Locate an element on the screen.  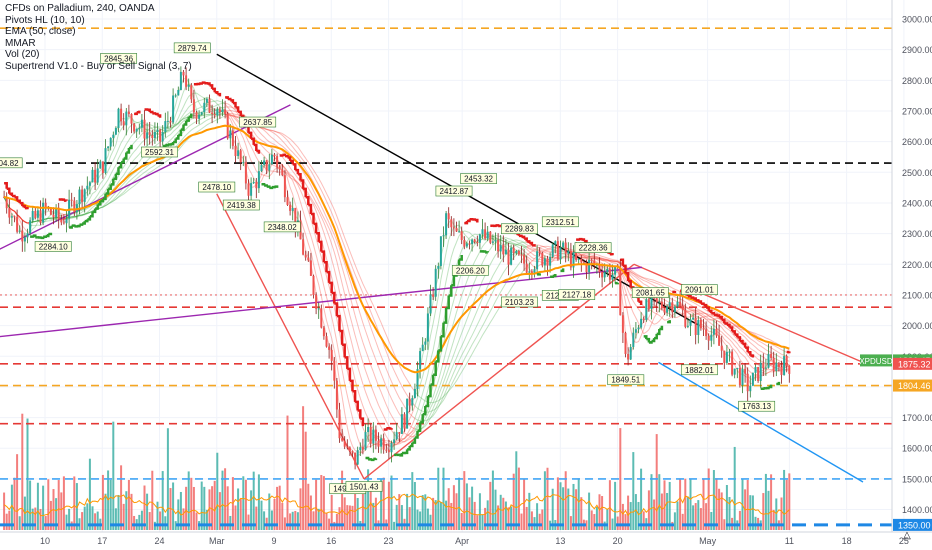
legend-indicator-ema: EMA (50, close) is located at coordinates (40, 32).